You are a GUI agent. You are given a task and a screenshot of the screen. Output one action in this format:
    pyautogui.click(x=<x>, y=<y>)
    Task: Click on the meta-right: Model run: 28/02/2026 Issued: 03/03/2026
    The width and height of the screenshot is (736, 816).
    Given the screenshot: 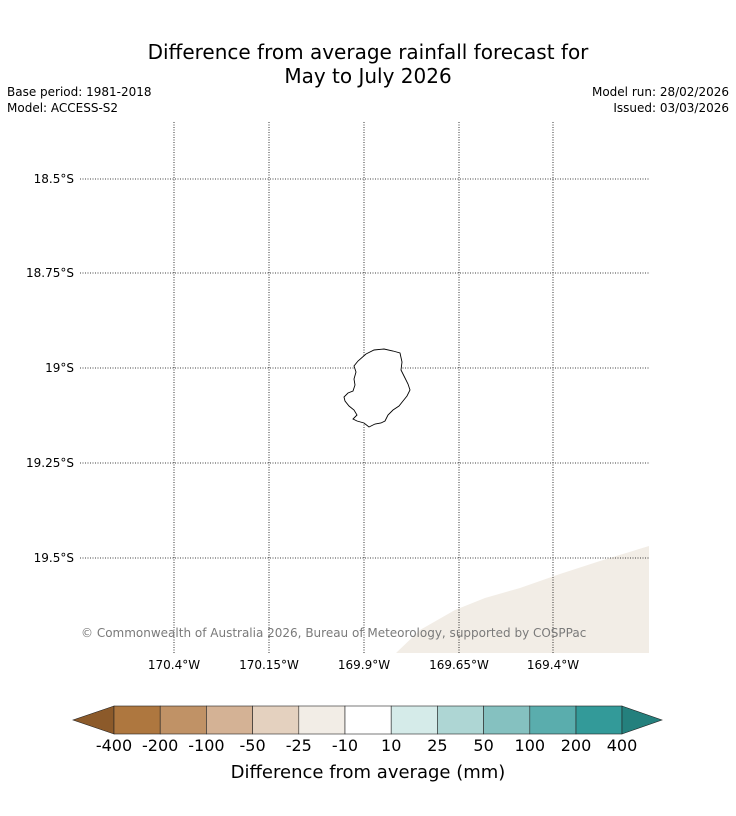 What is the action you would take?
    pyautogui.click(x=660, y=100)
    